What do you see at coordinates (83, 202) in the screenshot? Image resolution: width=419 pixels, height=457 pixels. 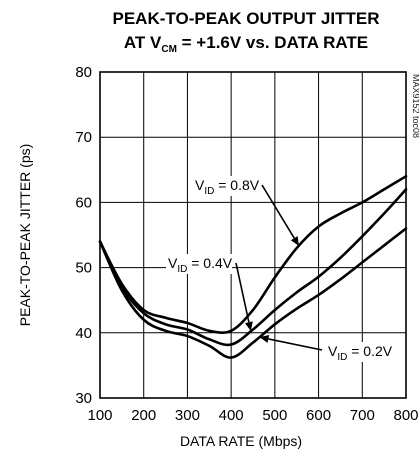 I see `y-tick-label: 60` at bounding box center [83, 202].